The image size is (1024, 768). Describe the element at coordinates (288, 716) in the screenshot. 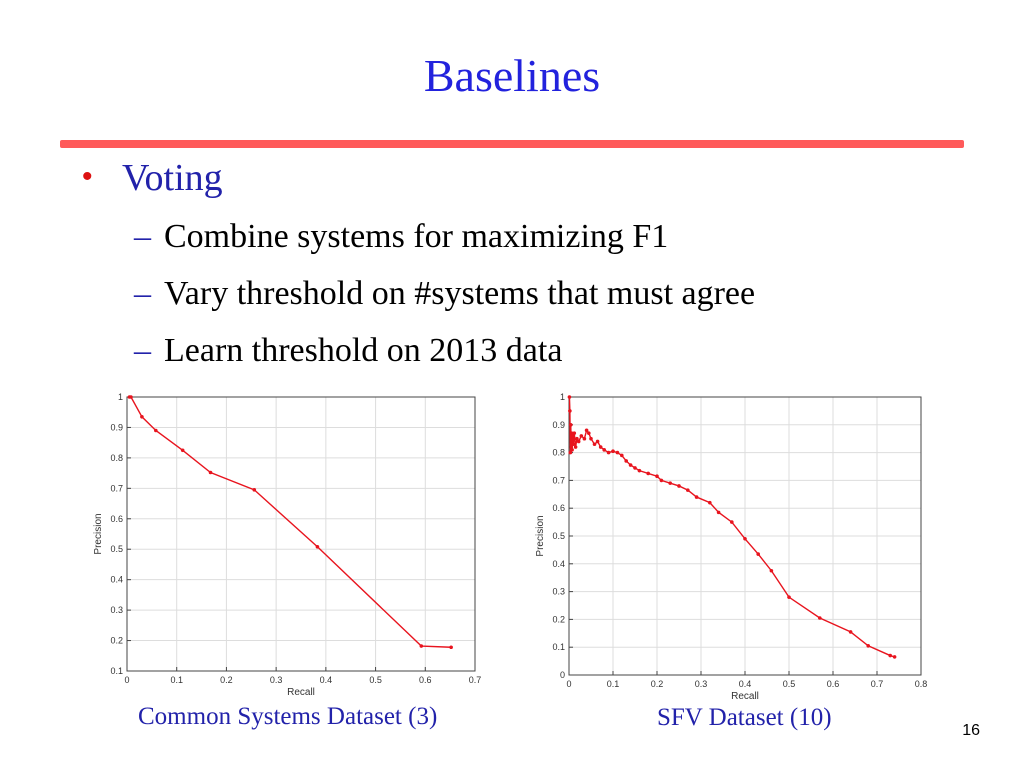

I see `caption-common-systems: Common Systems Dataset (3)` at that location.